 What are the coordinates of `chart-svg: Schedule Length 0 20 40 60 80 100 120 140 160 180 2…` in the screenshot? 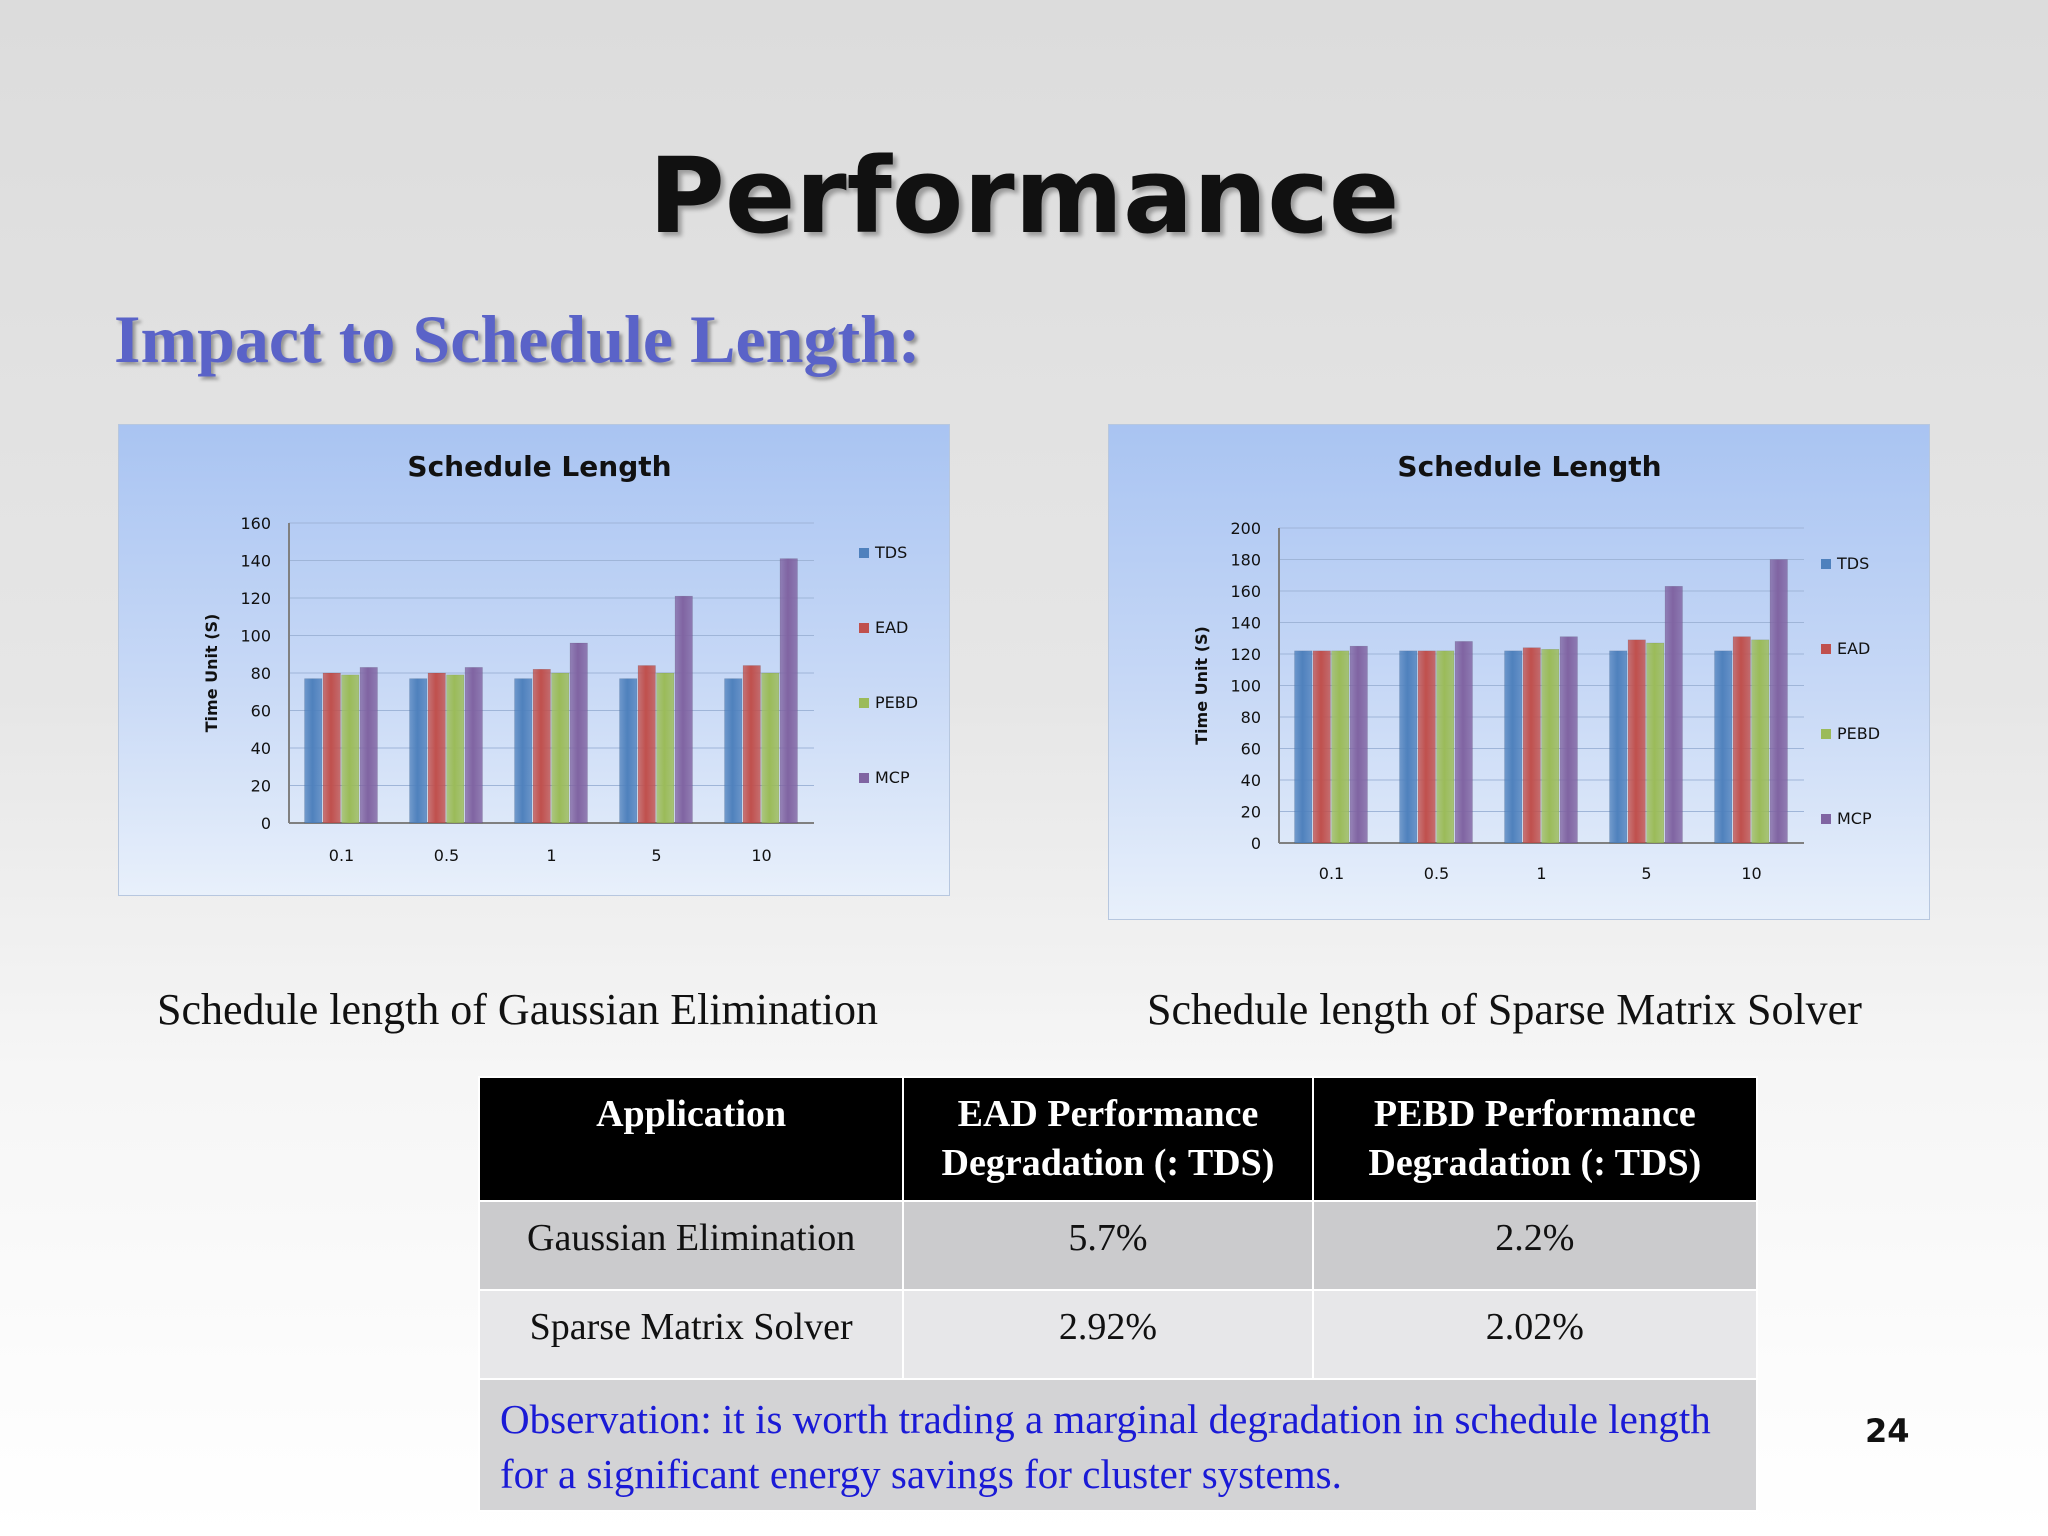 It's located at (1536, 666).